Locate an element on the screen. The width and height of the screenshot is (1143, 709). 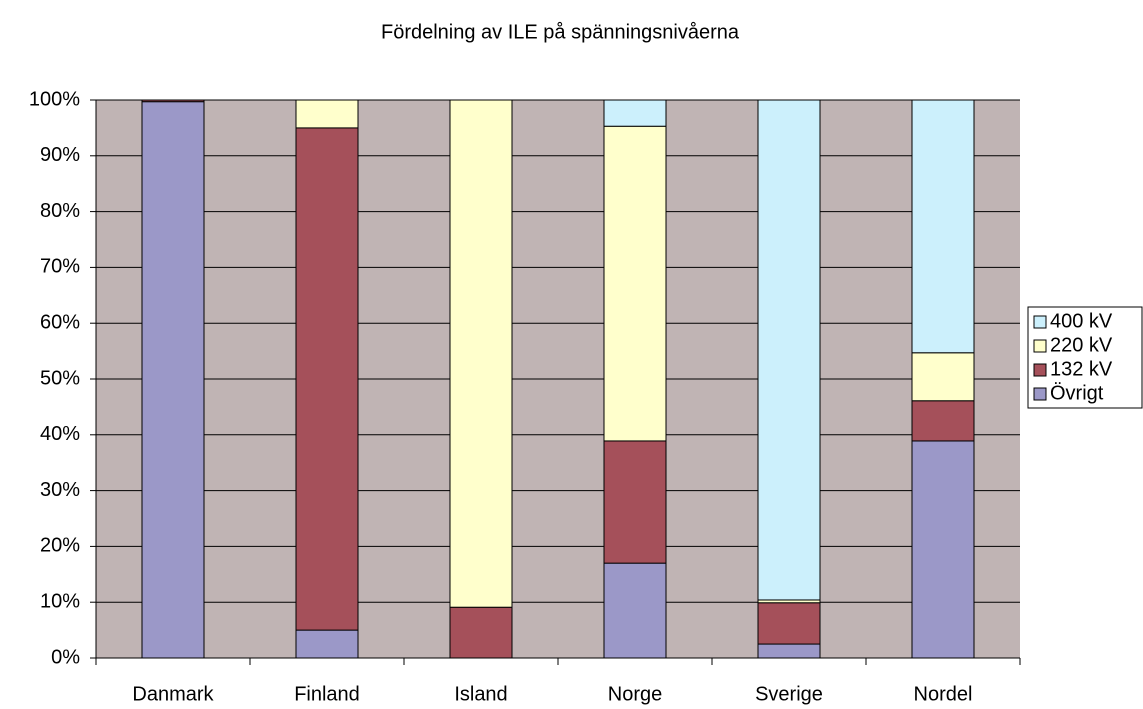
y-tick-label: 20% is located at coordinates (60, 546).